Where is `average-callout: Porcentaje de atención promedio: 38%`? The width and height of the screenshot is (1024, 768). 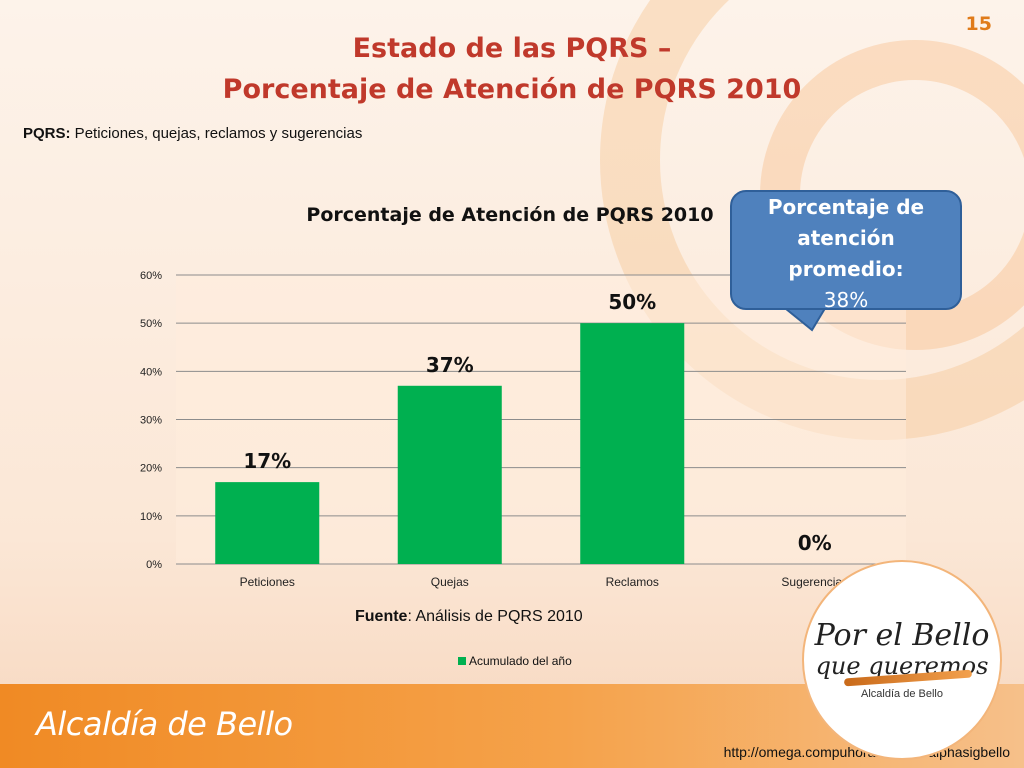 average-callout: Porcentaje de atención promedio: 38% is located at coordinates (846, 251).